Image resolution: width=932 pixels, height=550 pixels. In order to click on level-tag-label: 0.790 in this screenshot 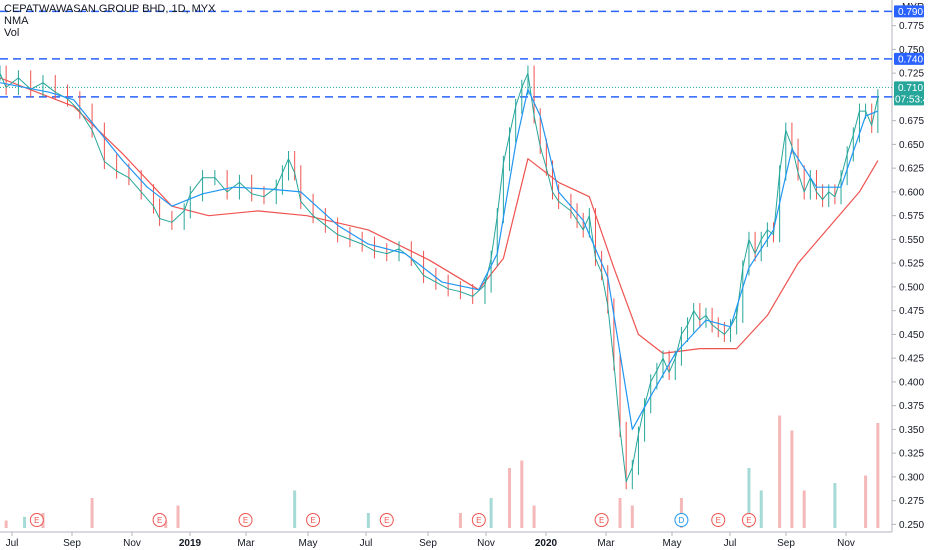, I will do `click(910, 12)`.